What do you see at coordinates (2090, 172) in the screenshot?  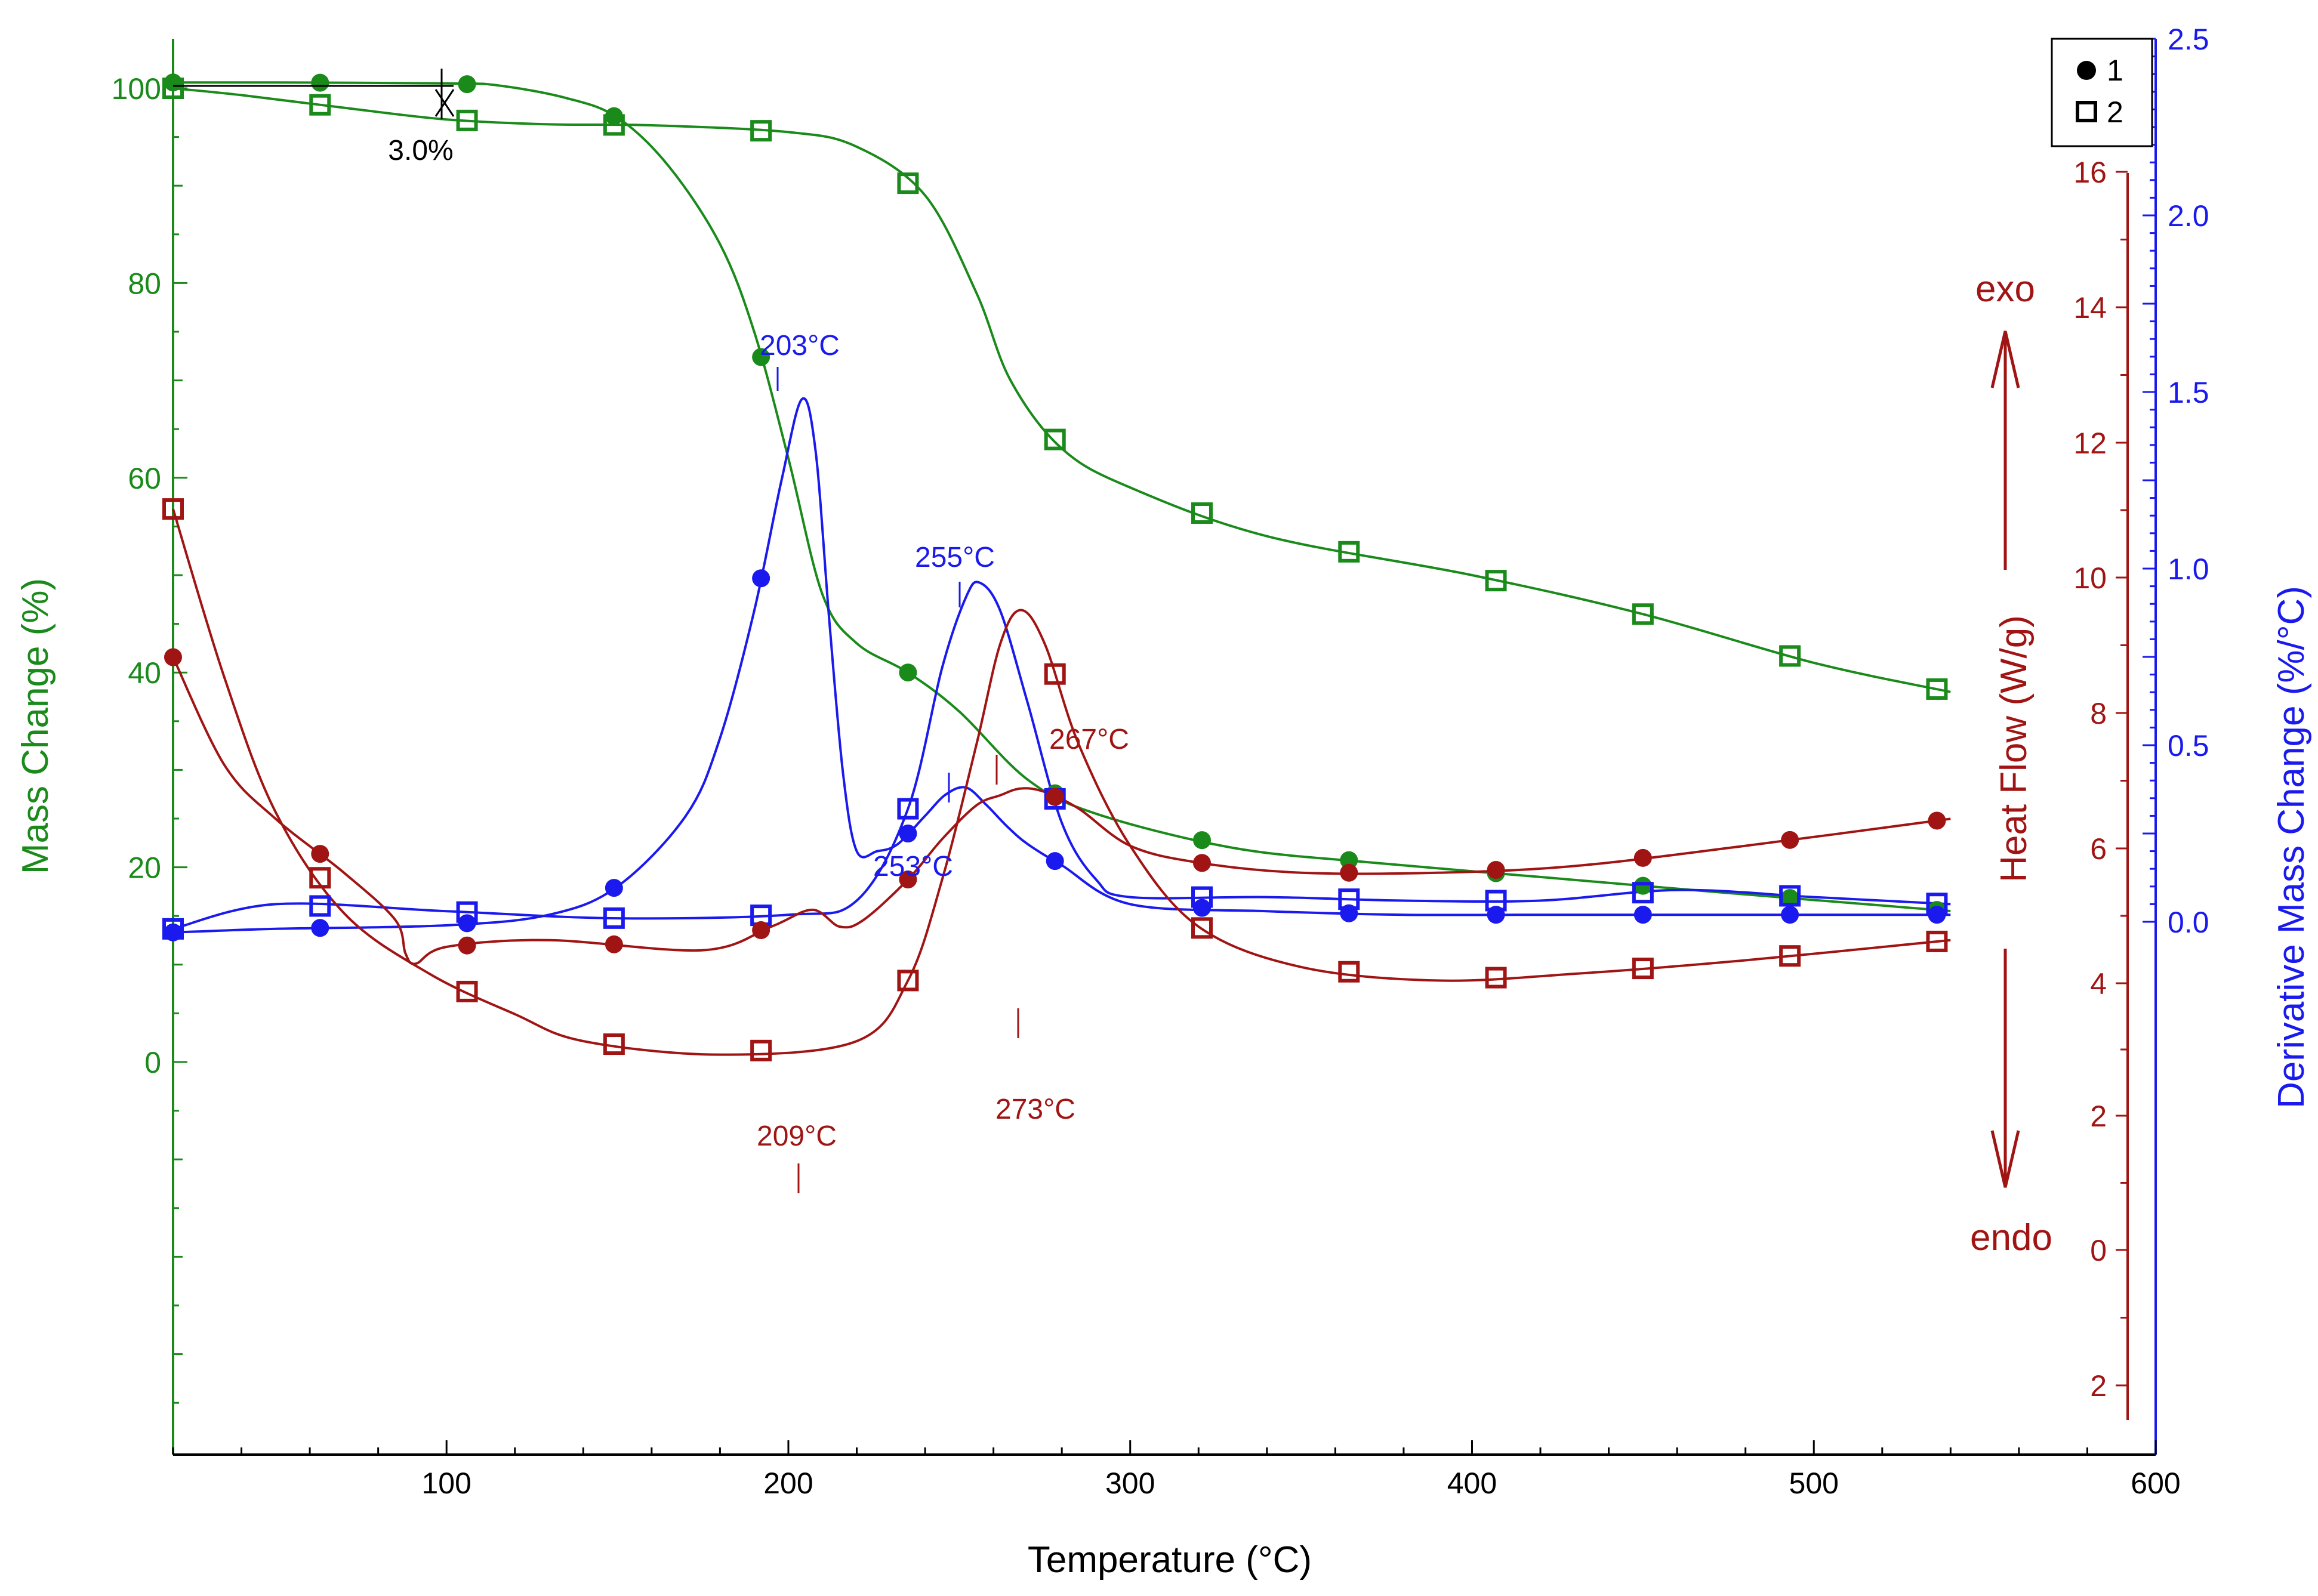 I see `heat-tick-label: 16` at bounding box center [2090, 172].